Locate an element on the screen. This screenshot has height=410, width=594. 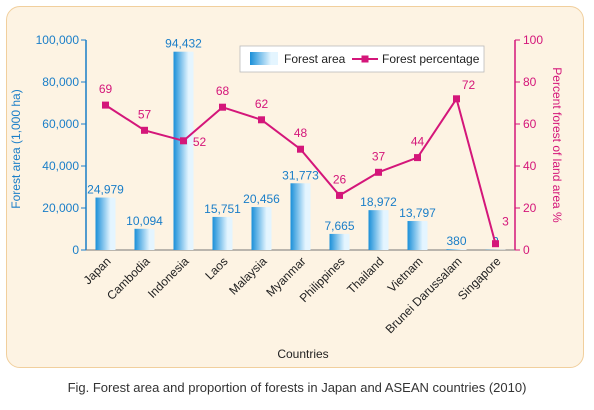
y-tick-label: 0 is located at coordinates (75, 250).